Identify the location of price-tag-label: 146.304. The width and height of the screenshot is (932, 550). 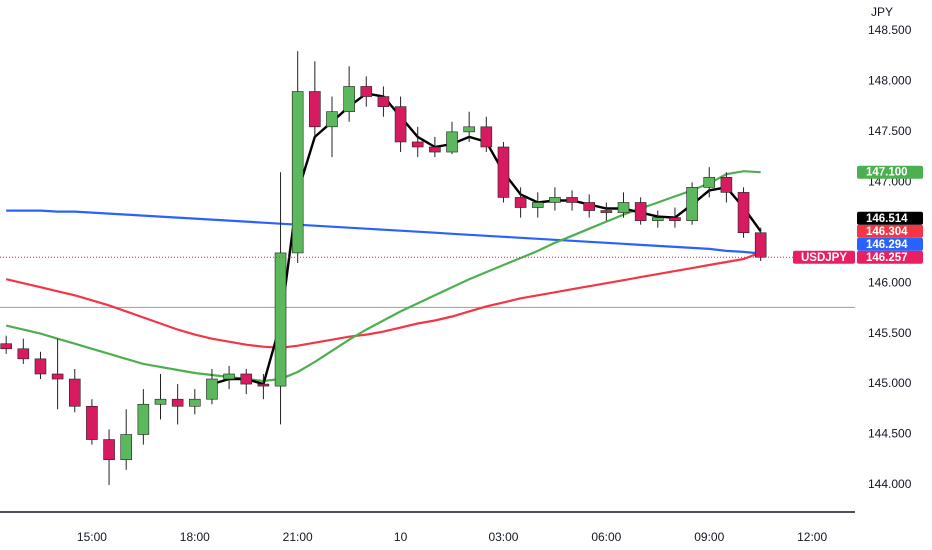
(887, 232).